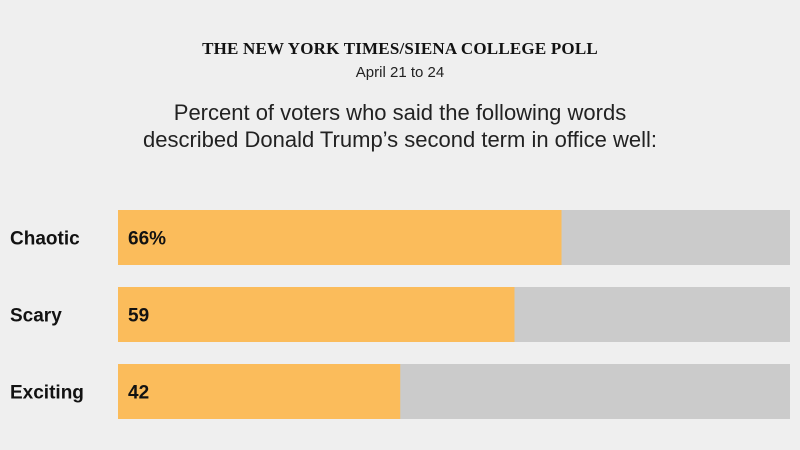 The image size is (800, 450). What do you see at coordinates (340, 237) in the screenshot?
I see `bar-chaotic` at bounding box center [340, 237].